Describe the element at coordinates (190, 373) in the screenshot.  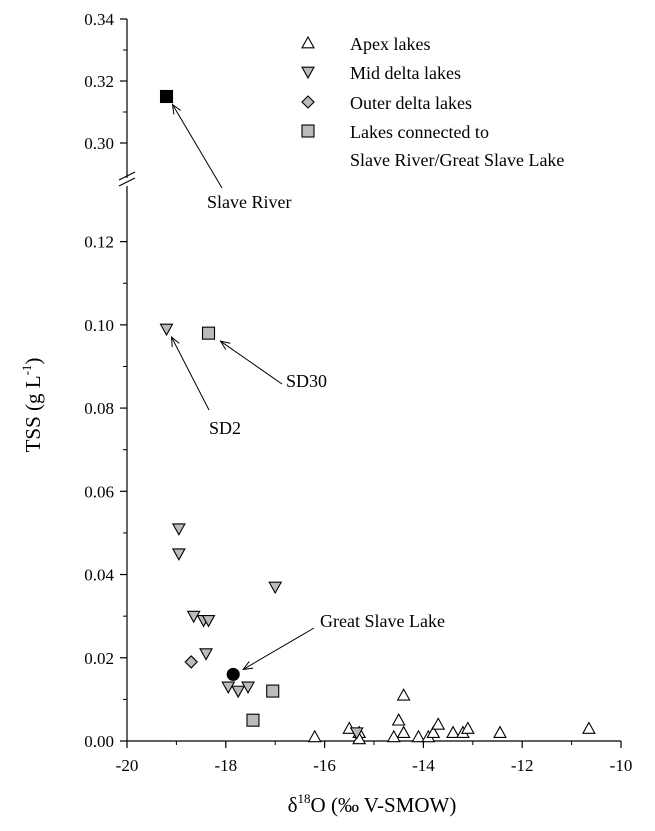
I see `annotation-sd2-arrow-line` at that location.